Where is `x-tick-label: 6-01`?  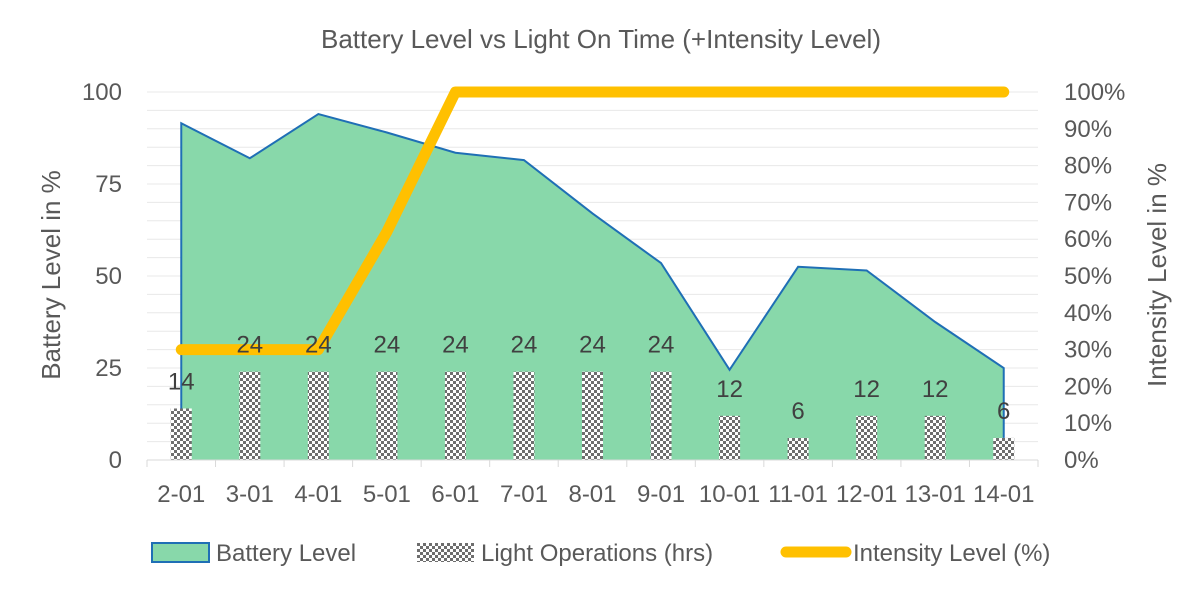
x-tick-label: 6-01 is located at coordinates (455, 494).